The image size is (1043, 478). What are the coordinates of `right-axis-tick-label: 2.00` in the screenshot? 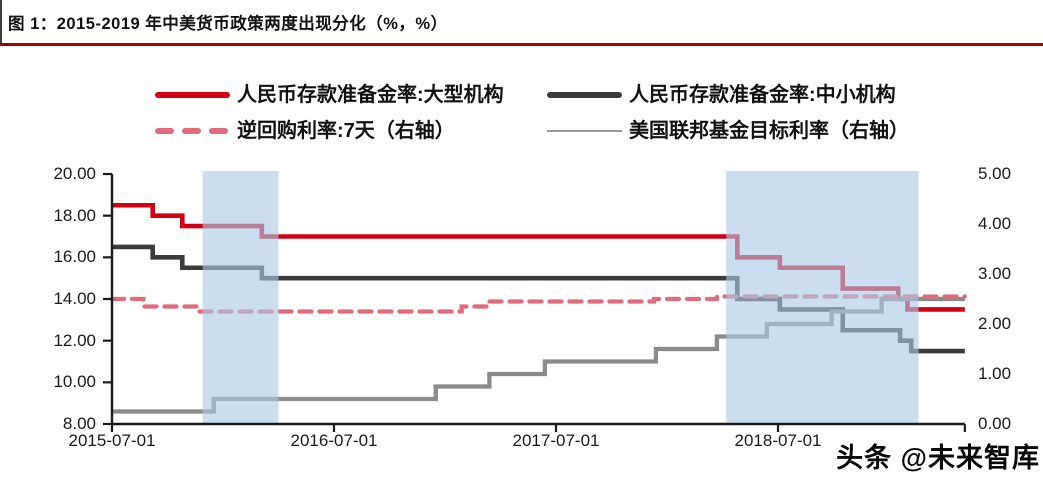 It's located at (995, 323).